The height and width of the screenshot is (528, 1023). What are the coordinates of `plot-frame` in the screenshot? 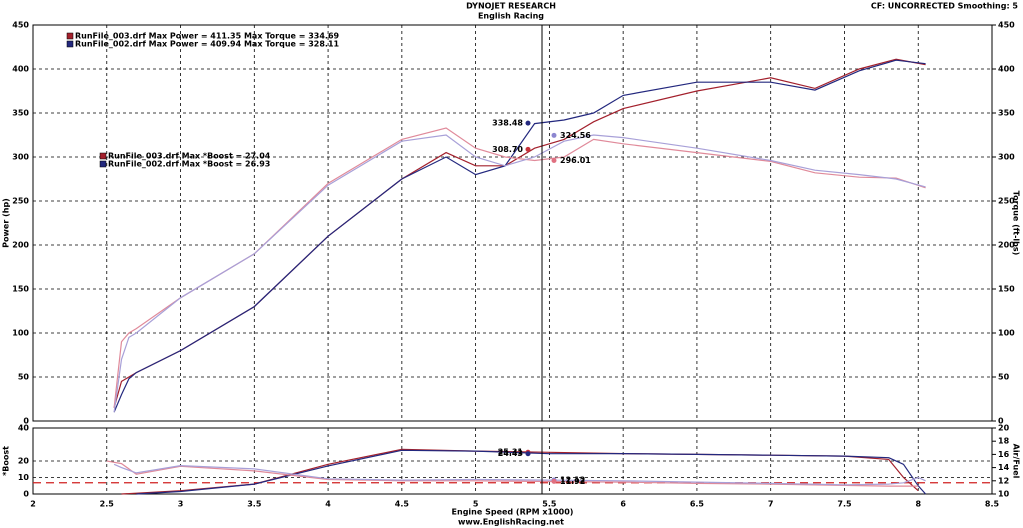 It's located at (512, 461).